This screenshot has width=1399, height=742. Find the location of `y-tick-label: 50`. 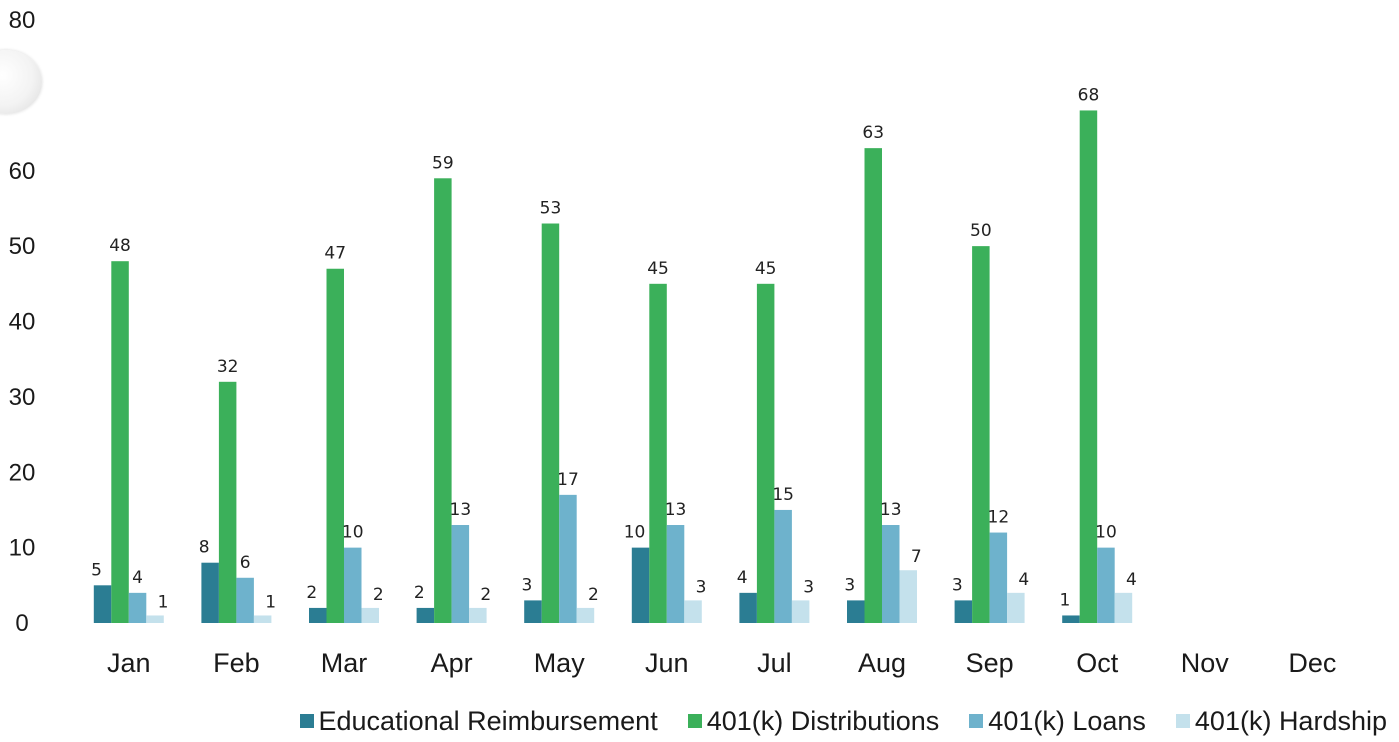

y-tick-label: 50 is located at coordinates (22, 246).